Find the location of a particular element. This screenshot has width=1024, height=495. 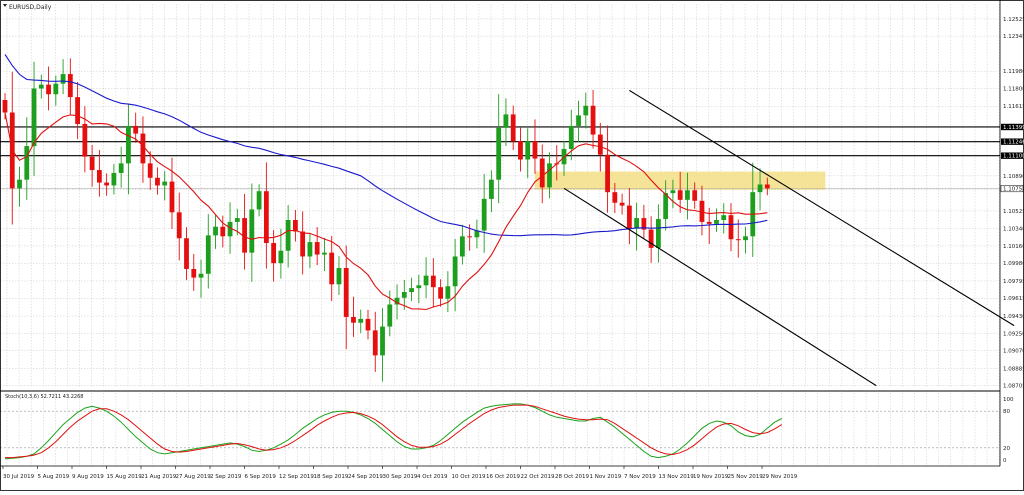

x-tick-label: 21 Aug 2019 is located at coordinates (159, 477).